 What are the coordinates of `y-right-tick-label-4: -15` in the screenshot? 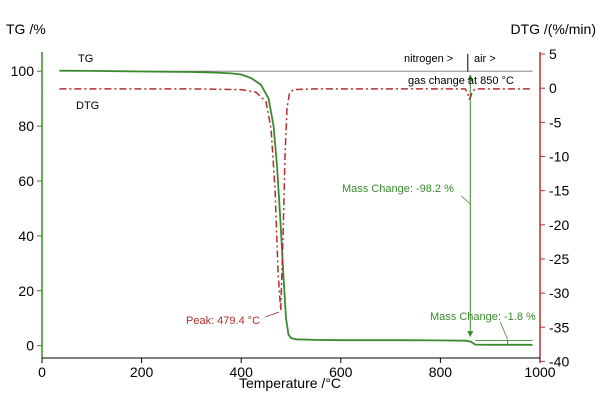 It's located at (559, 191).